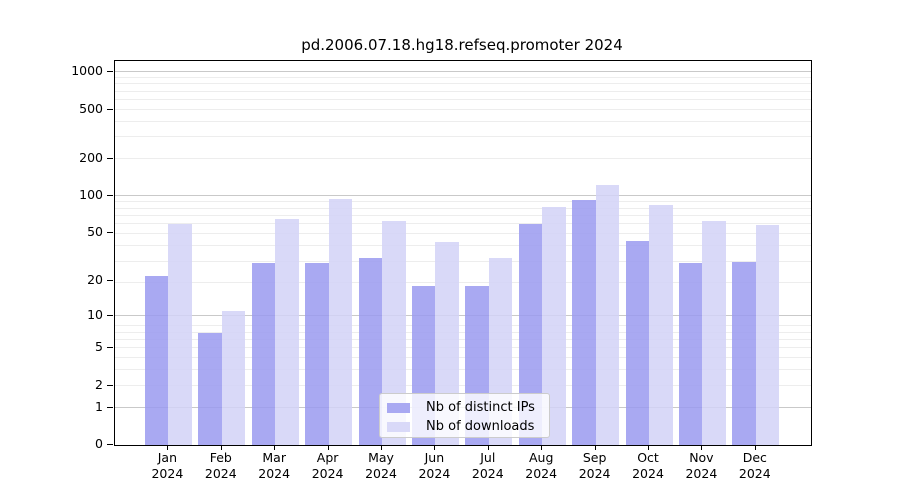 This screenshot has height=500, width=900. I want to click on bar-downloads-mar, so click(287, 331).